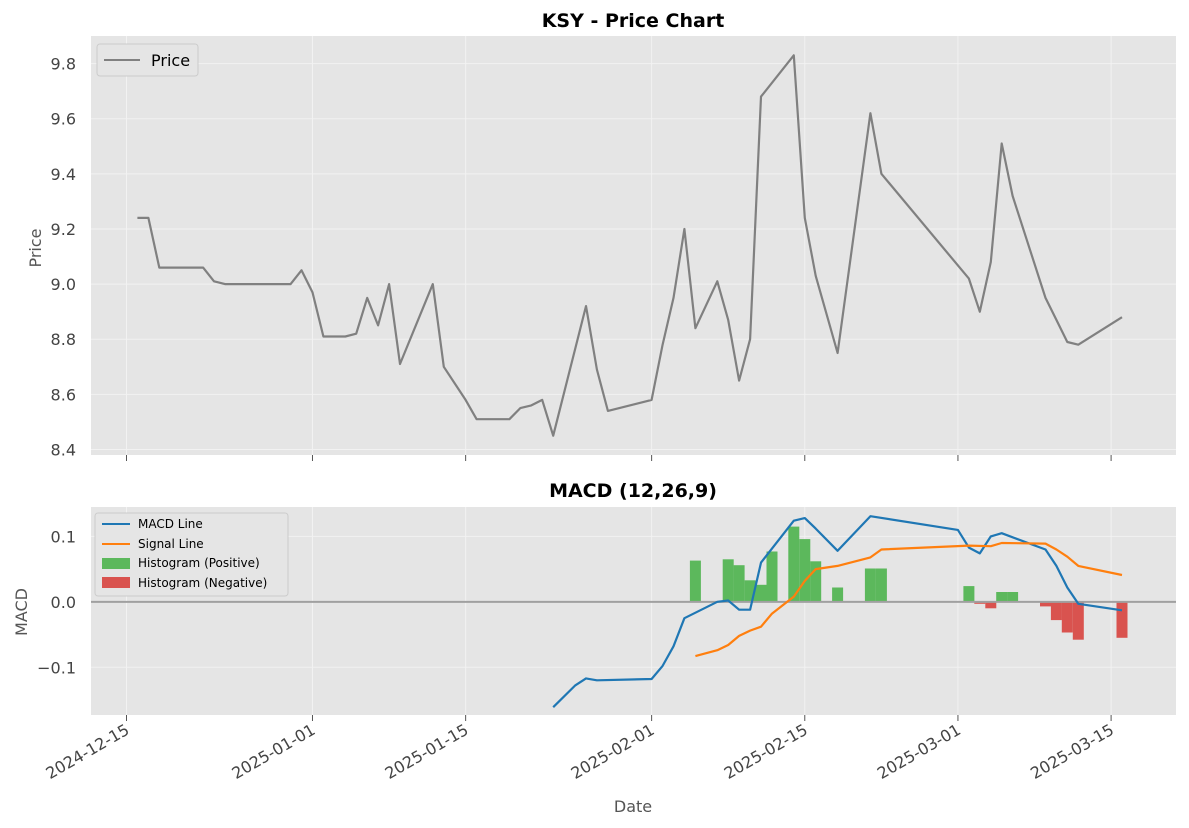 The height and width of the screenshot is (828, 1189). What do you see at coordinates (35, 247) in the screenshot?
I see `price-y-axis-label: Price` at bounding box center [35, 247].